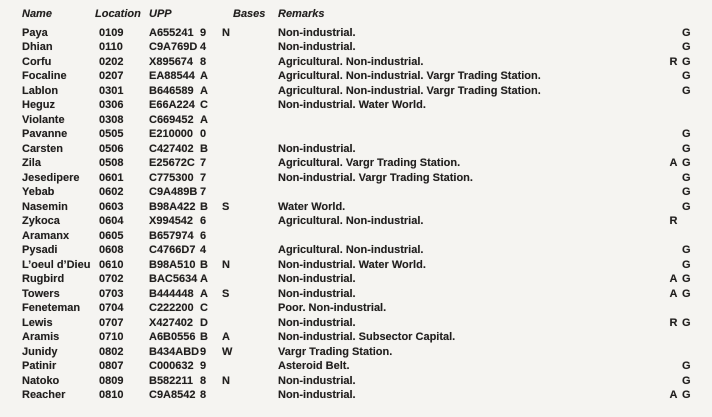 Image resolution: width=712 pixels, height=417 pixels. I want to click on world-name: Paya, so click(35, 32).